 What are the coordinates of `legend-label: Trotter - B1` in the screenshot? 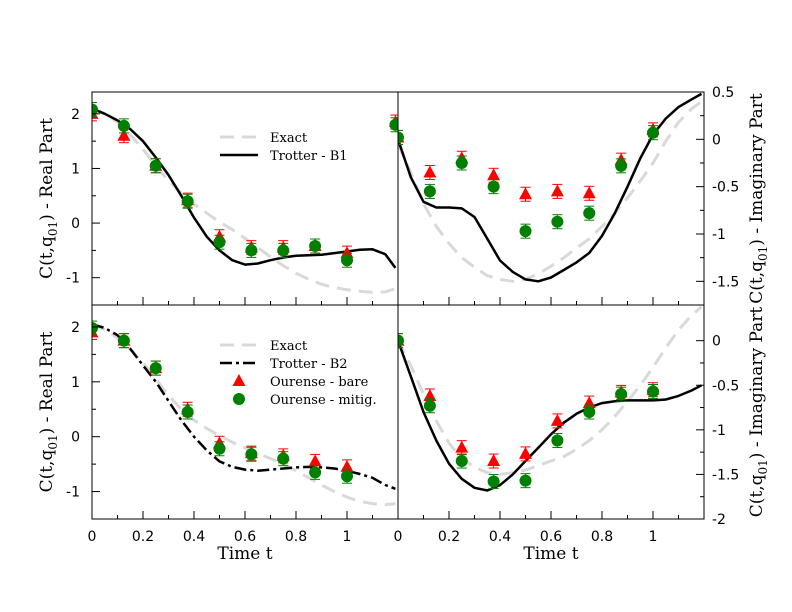 It's located at (309, 156).